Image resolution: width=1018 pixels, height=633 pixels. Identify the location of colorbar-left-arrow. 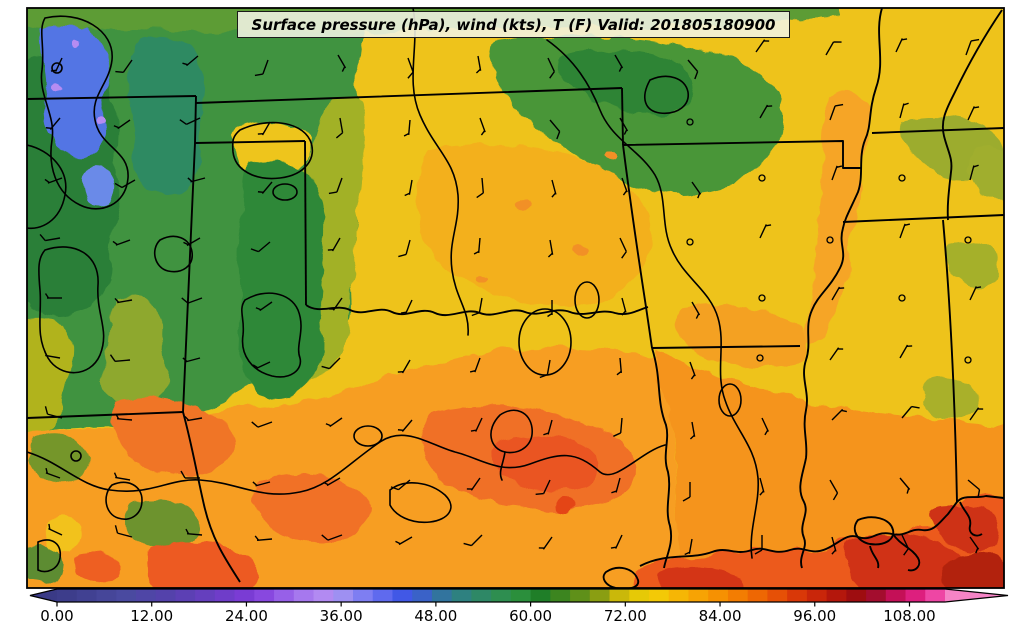
(43, 595).